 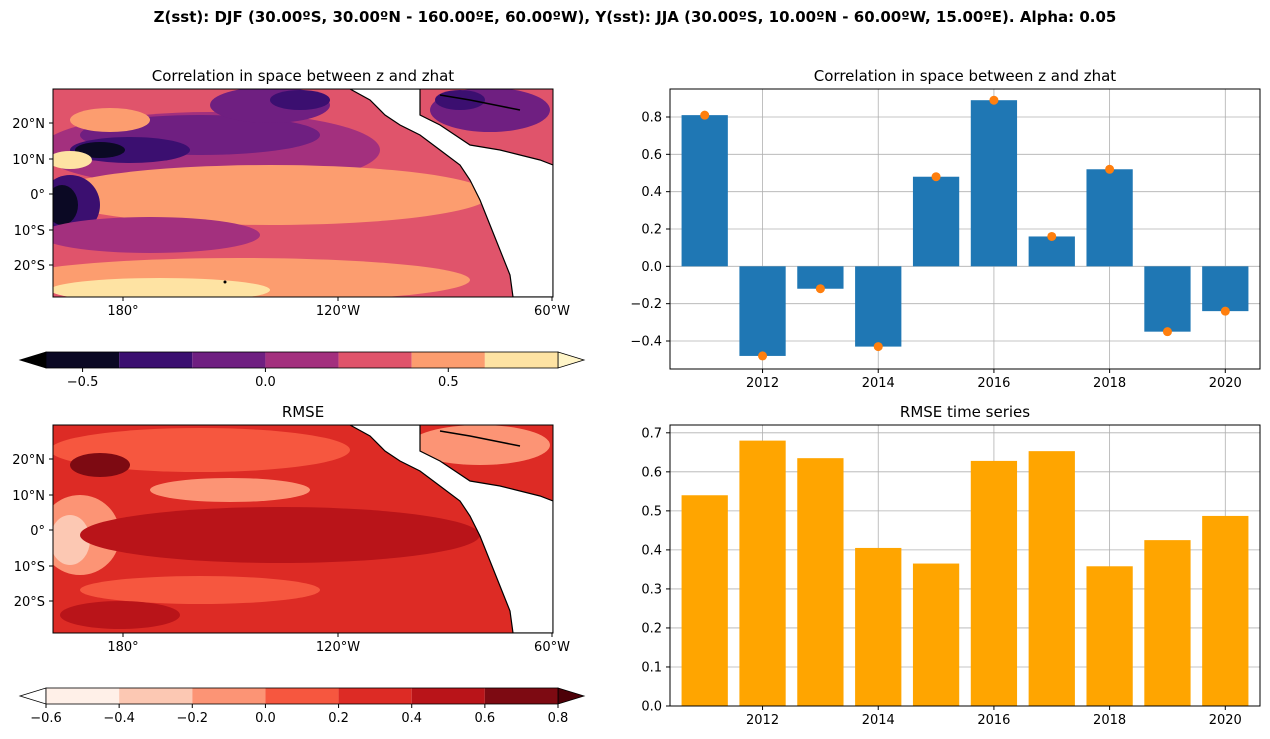 What do you see at coordinates (571, 360) in the screenshot?
I see `corr-colorbar-extend-high` at bounding box center [571, 360].